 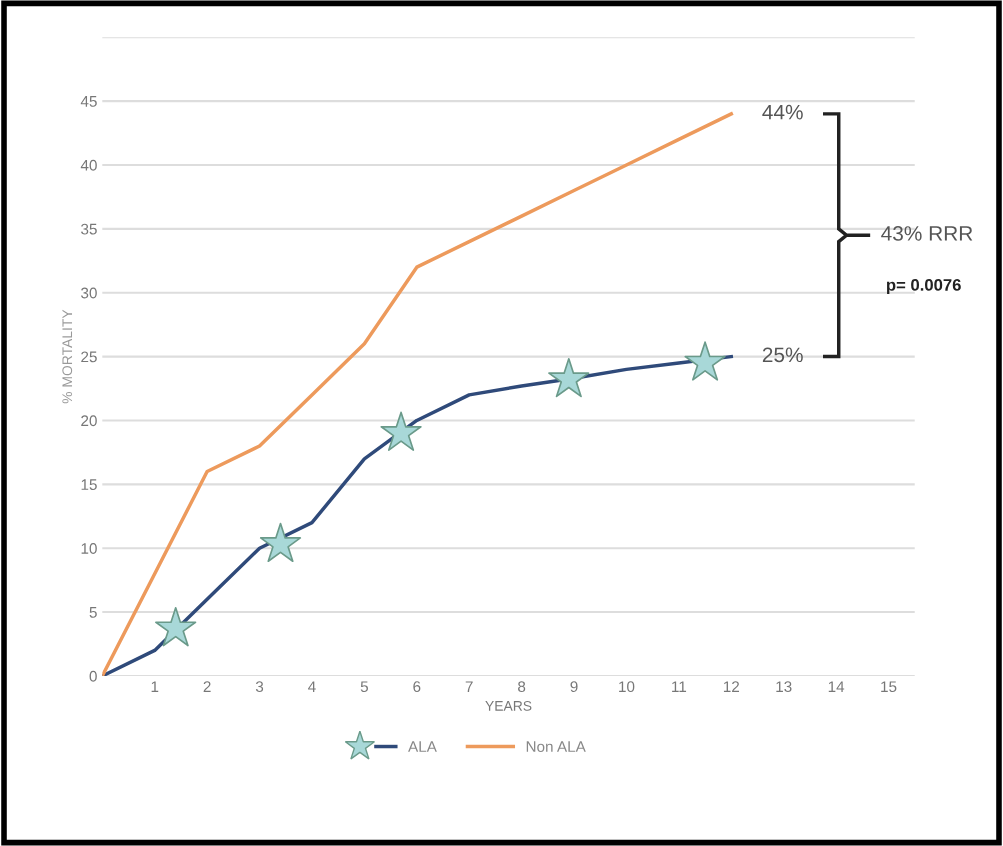 I want to click on y-tick-label: 25, so click(x=89, y=357).